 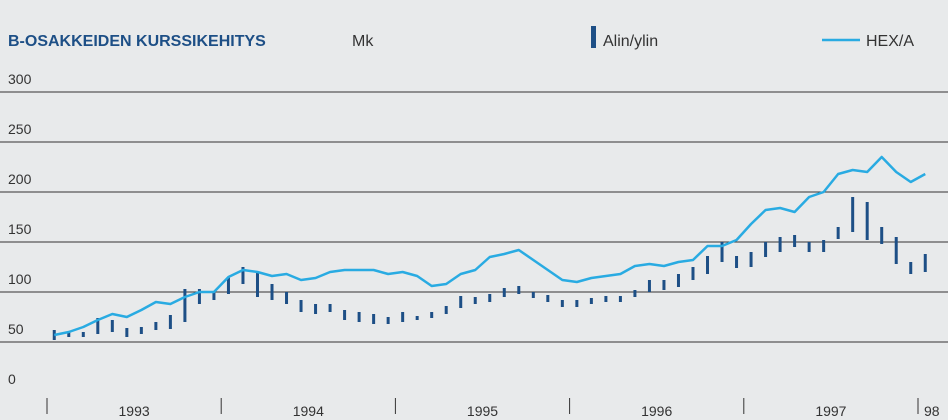 I want to click on y-tick-label: 0, so click(x=12, y=379).